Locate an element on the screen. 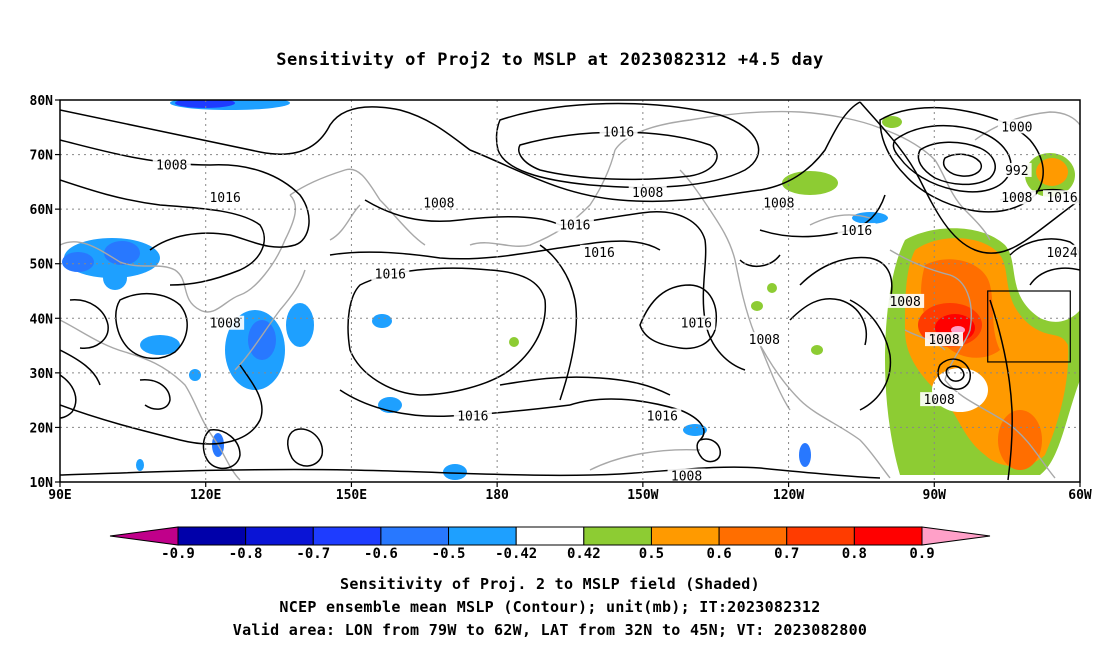  colorbar-label: -0.9 is located at coordinates (178, 554).